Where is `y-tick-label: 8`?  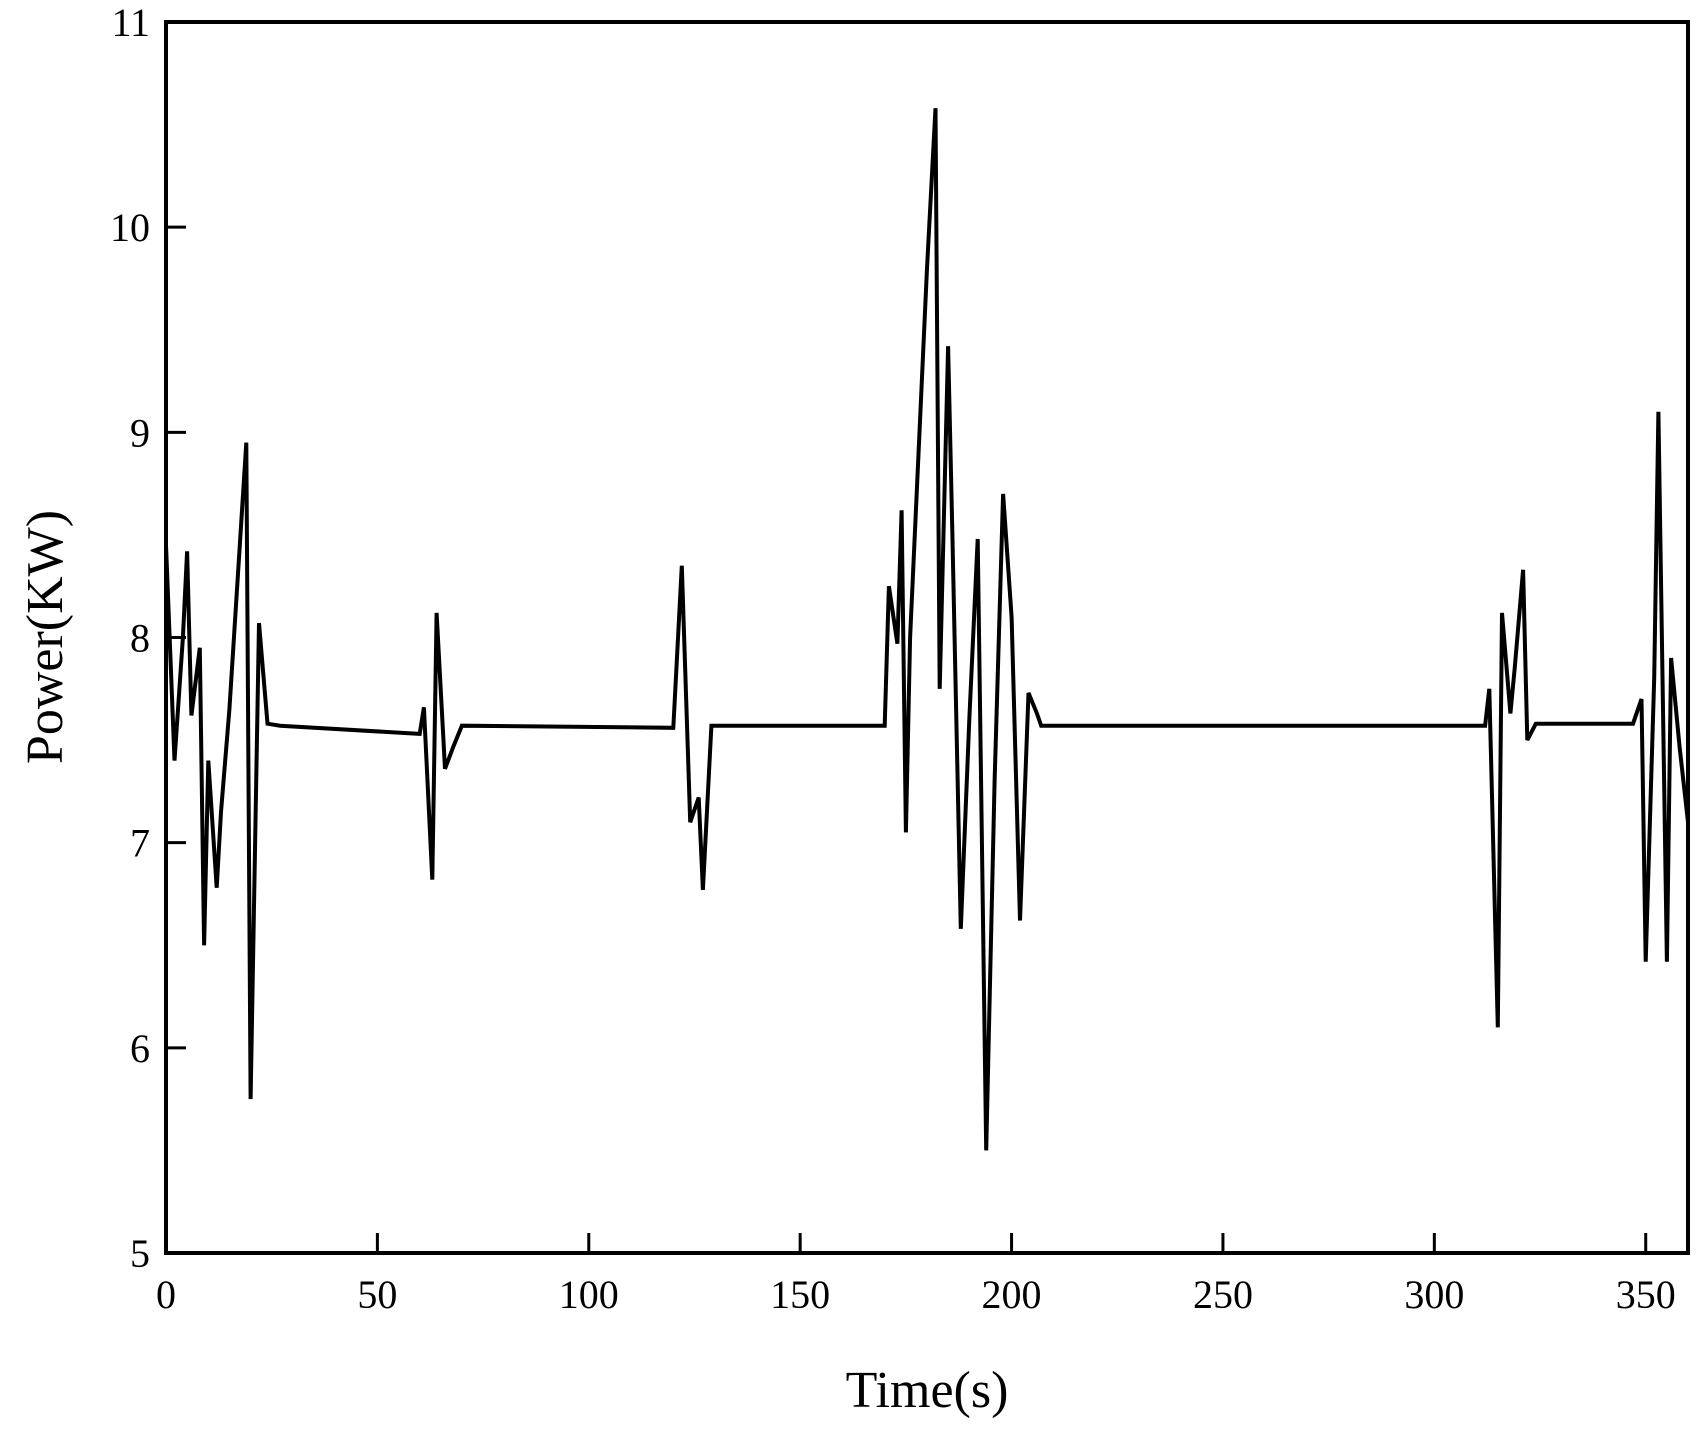
y-tick-label: 8 is located at coordinates (140, 638).